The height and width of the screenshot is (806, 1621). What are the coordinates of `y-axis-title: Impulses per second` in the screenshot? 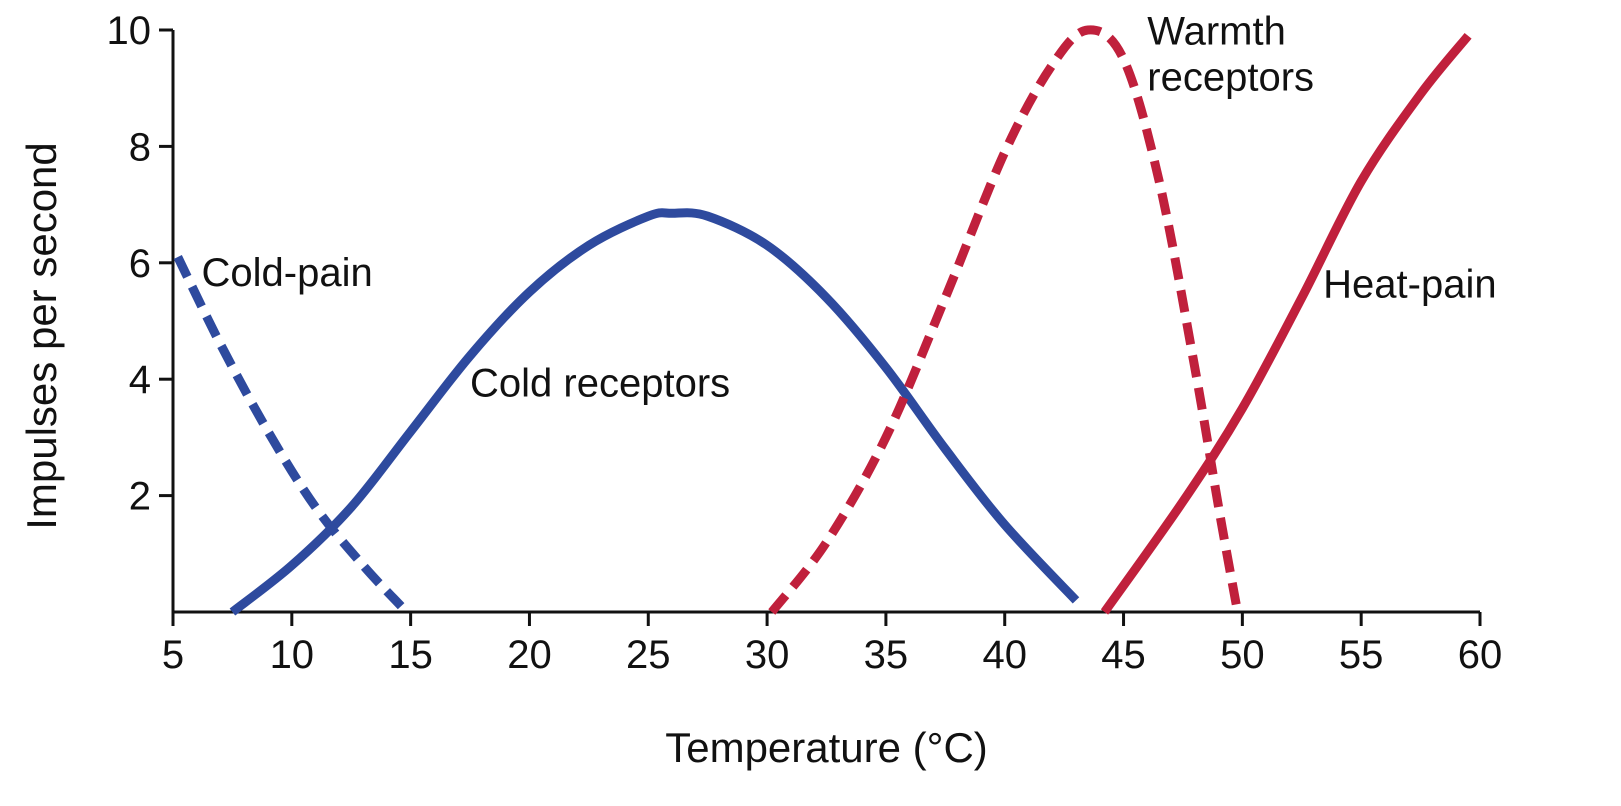 It's located at (41, 336).